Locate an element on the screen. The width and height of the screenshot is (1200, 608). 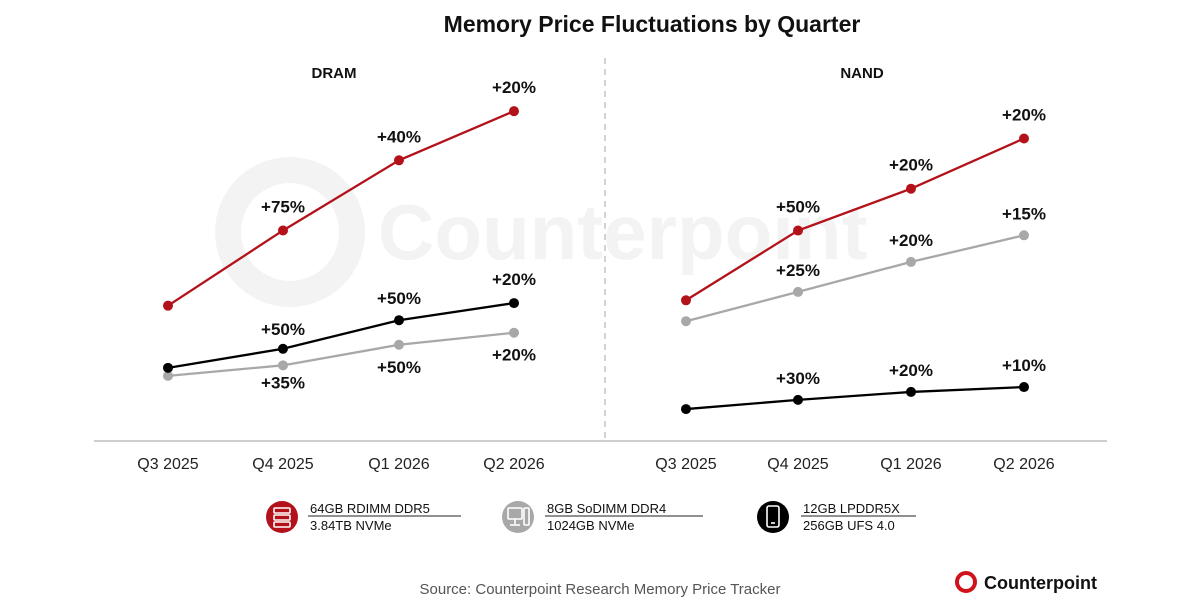
brand-logo: Counterpoint is located at coordinates (1026, 582).